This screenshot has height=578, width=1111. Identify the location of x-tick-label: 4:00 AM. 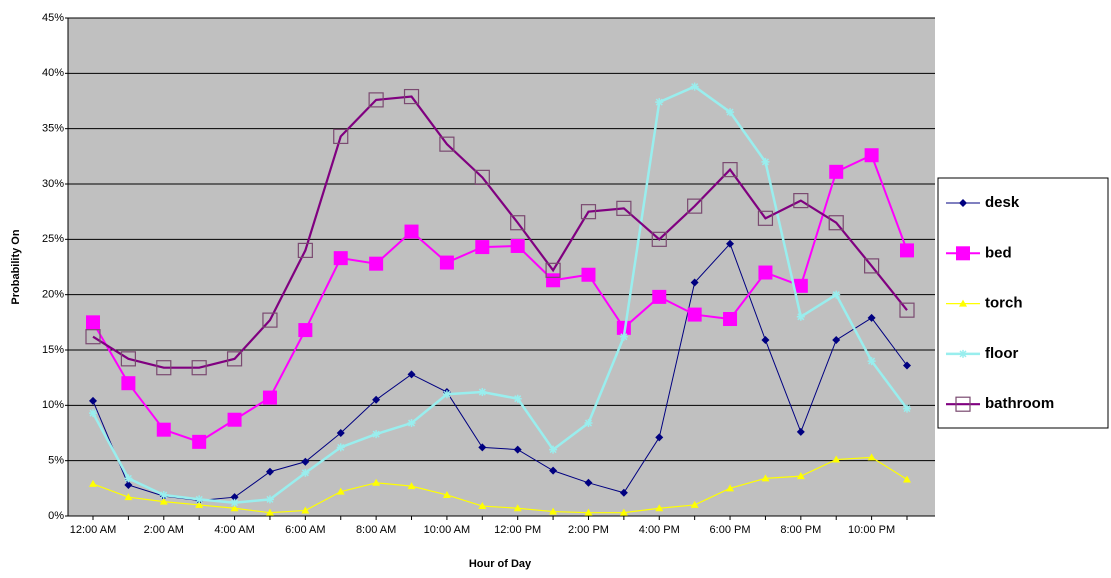
(234, 530).